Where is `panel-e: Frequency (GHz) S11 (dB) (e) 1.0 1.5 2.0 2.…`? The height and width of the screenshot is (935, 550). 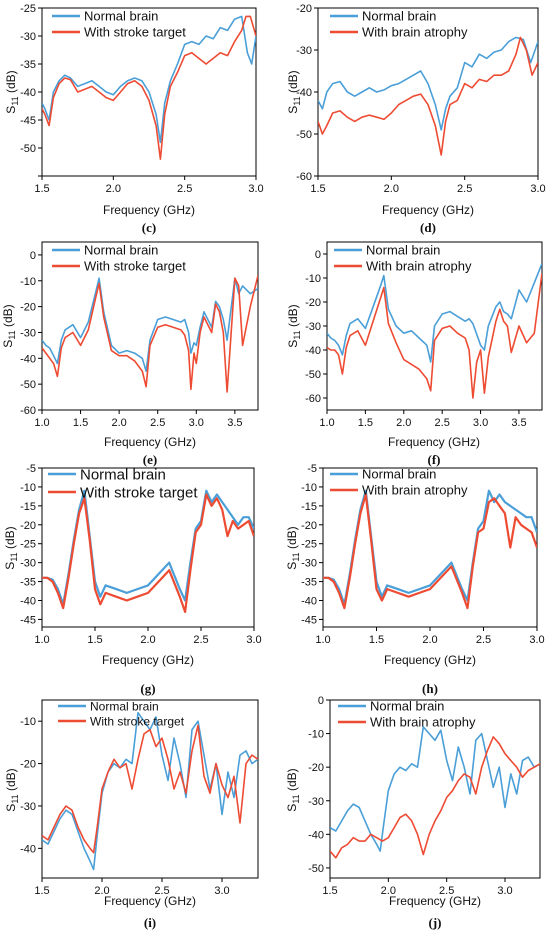
panel-e: Frequency (GHz) S11 (dB) (e) 1.0 1.5 2.0 2.… is located at coordinates (130, 354).